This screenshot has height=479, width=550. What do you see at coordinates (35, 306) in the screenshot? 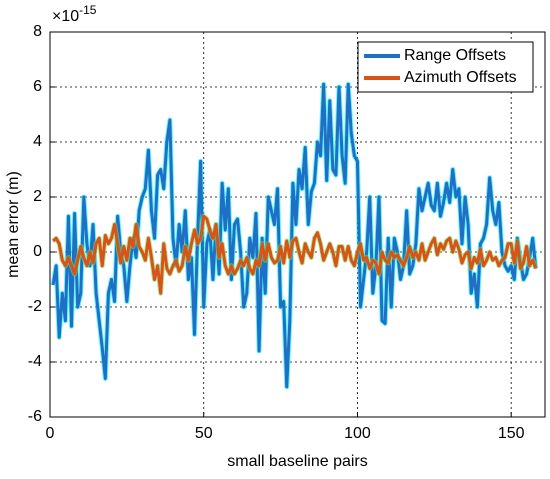
I see `y-tick-label: -2` at bounding box center [35, 306].